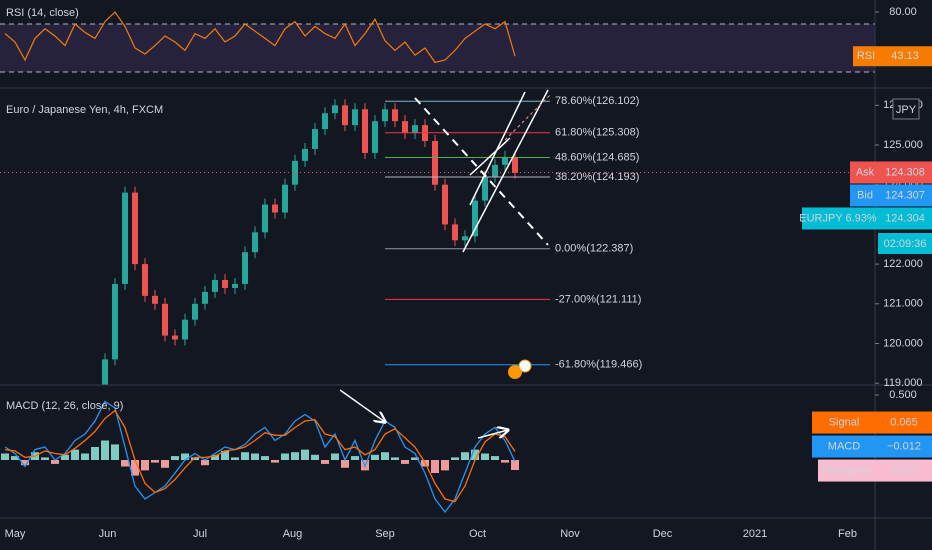  What do you see at coordinates (597, 157) in the screenshot?
I see `fib-label: 48.60%(124.685)` at bounding box center [597, 157].